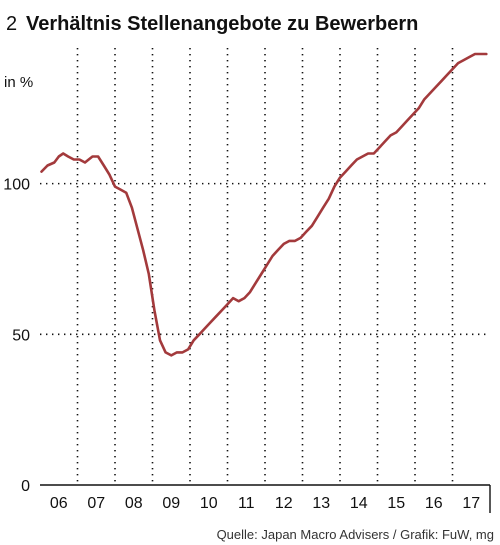 The height and width of the screenshot is (545, 500). Describe the element at coordinates (321, 503) in the screenshot. I see `x-tick-label: 13` at that location.